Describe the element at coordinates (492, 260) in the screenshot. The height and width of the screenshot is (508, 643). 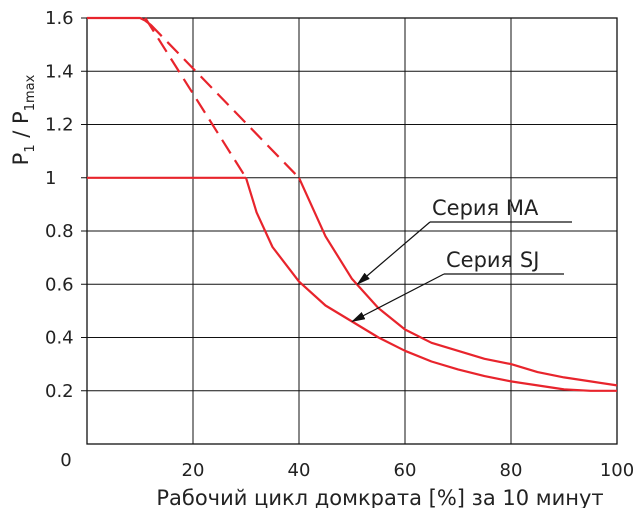
I see `annotation-label-sj: Серия SJ` at that location.